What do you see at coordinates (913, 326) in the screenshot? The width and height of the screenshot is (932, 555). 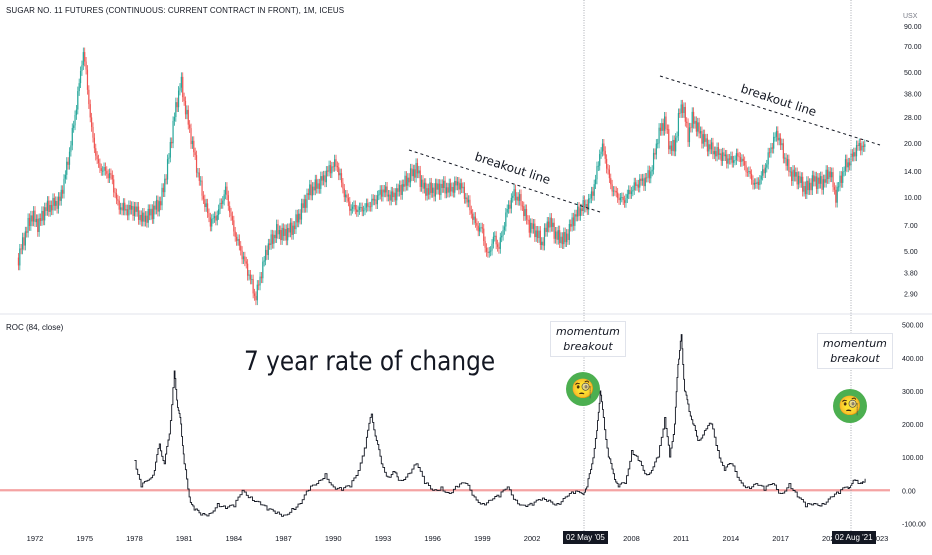 I see `roc-tick-label: 500.00` at bounding box center [913, 326].